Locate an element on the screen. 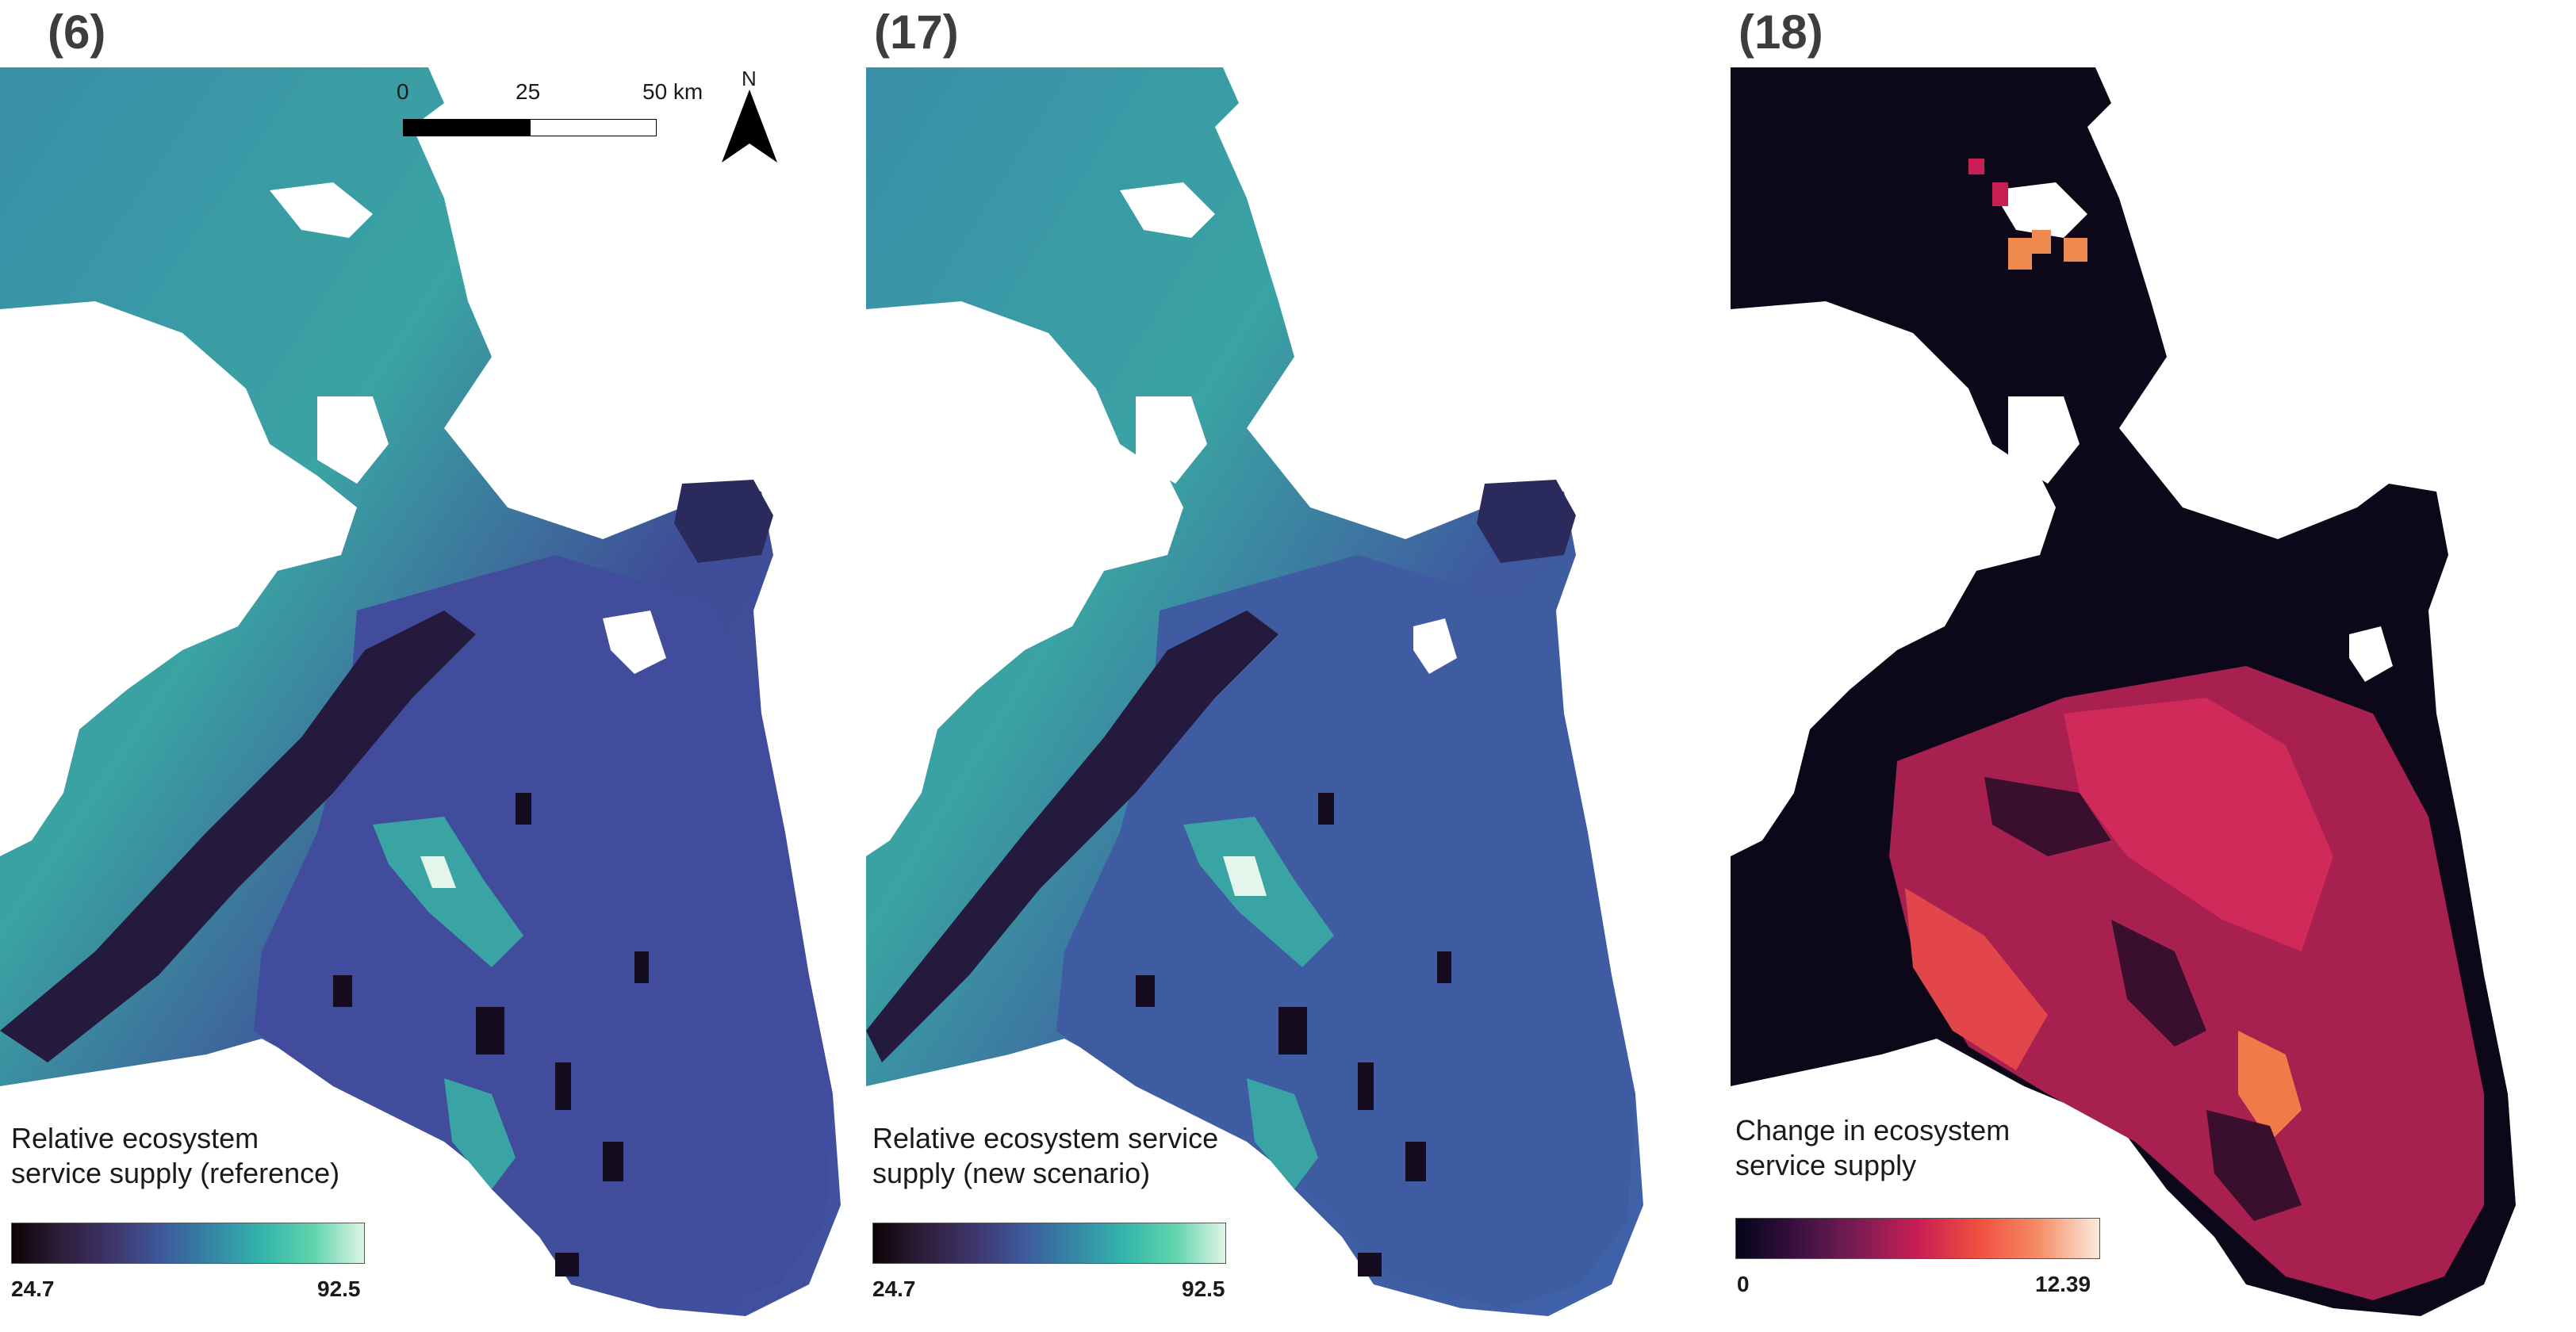 The width and height of the screenshot is (2576, 1332). scale-tick-50: 50 km is located at coordinates (673, 91).